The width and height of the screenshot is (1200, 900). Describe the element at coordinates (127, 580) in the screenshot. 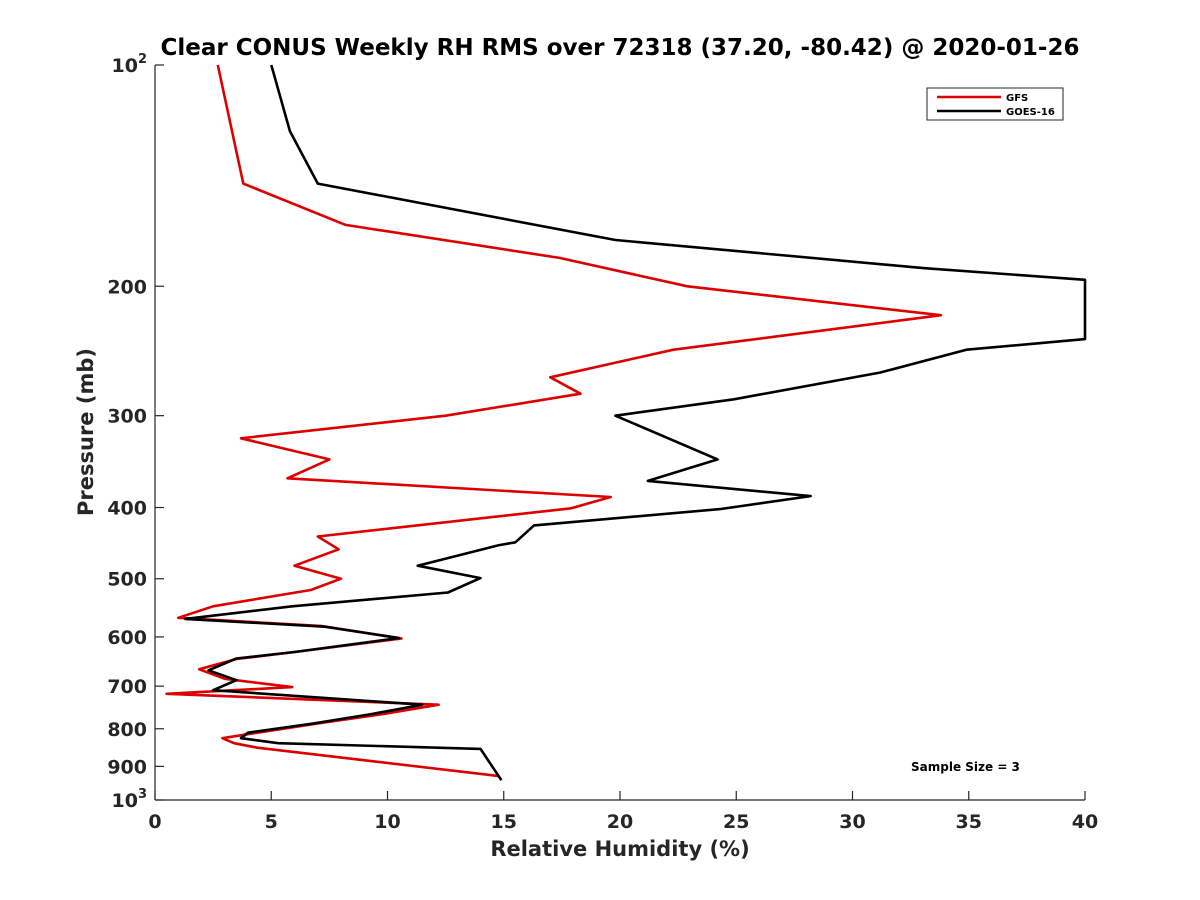

I see `y-tick-label: 500` at that location.